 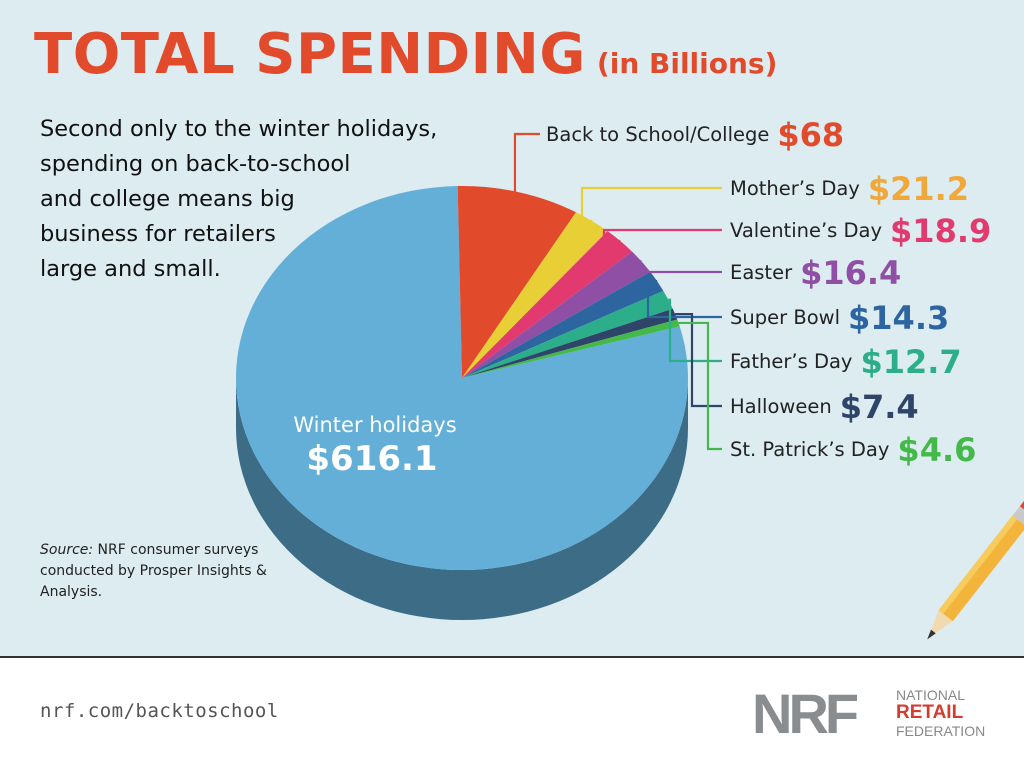 What do you see at coordinates (673, 267) in the screenshot?
I see `leader-easter` at bounding box center [673, 267].